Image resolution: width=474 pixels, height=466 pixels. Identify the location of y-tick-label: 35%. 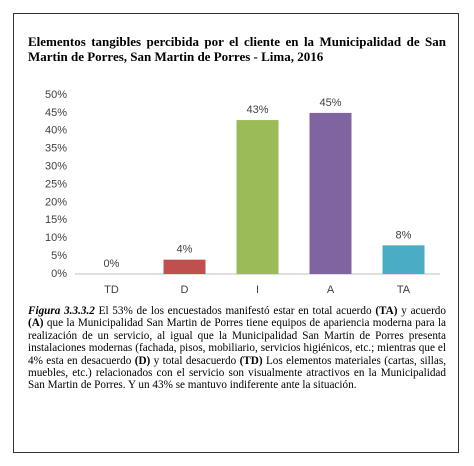
(56, 149).